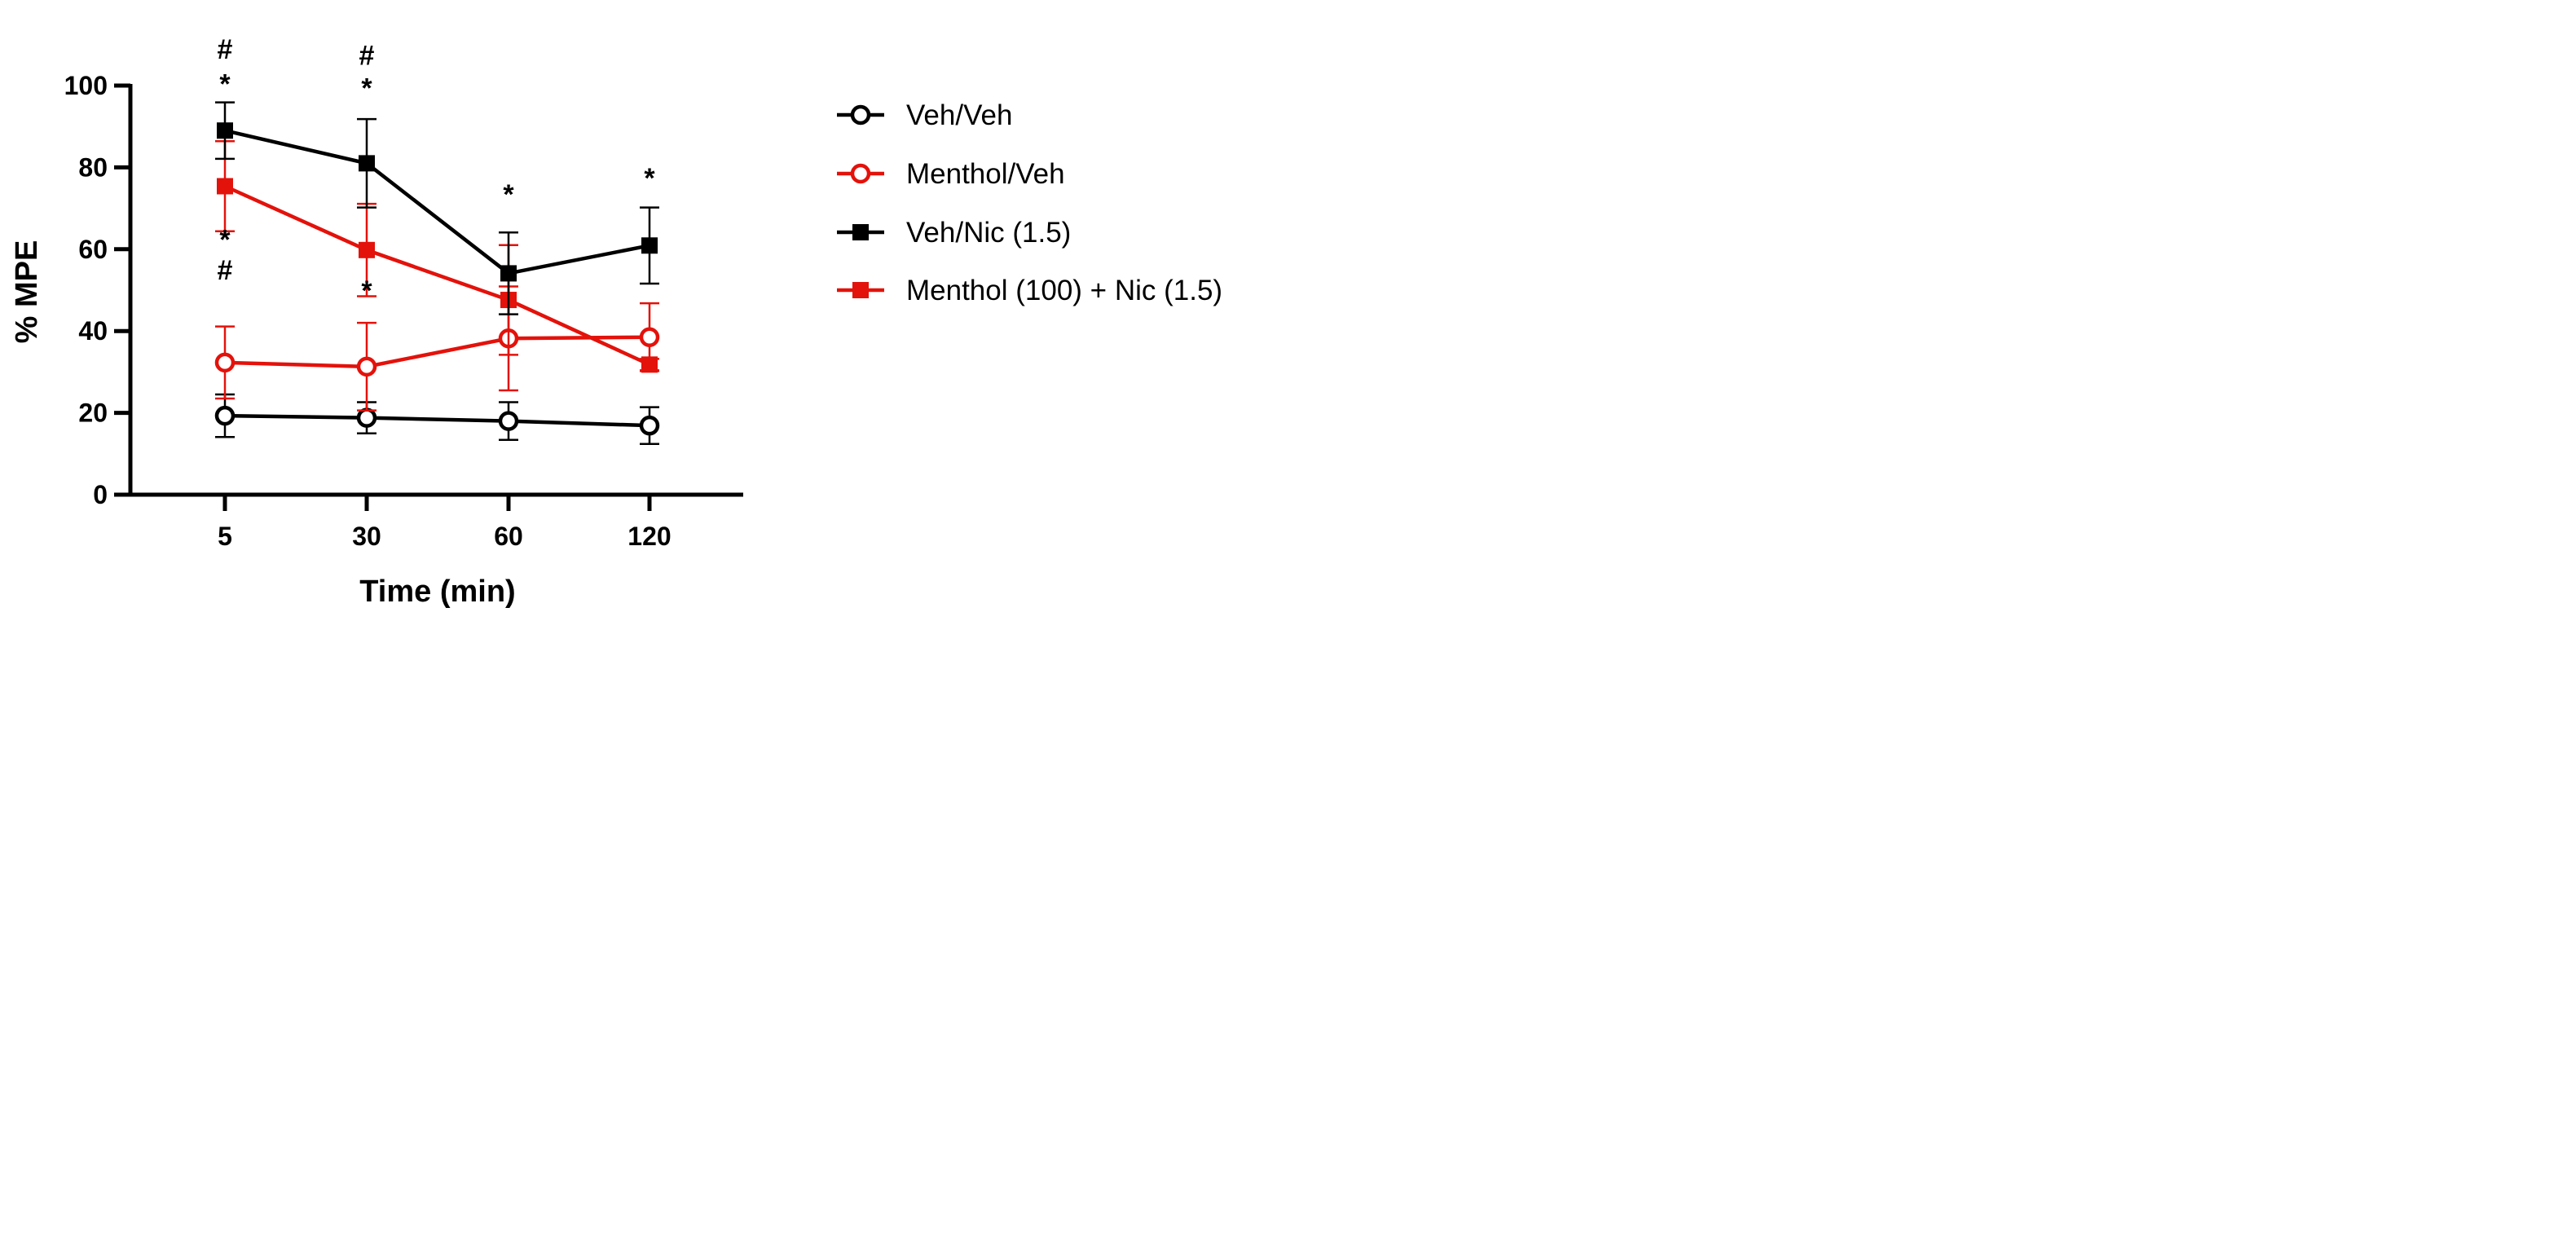 This screenshot has width=2576, height=1242. What do you see at coordinates (509, 536) in the screenshot?
I see `x-tick-label: 60` at bounding box center [509, 536].